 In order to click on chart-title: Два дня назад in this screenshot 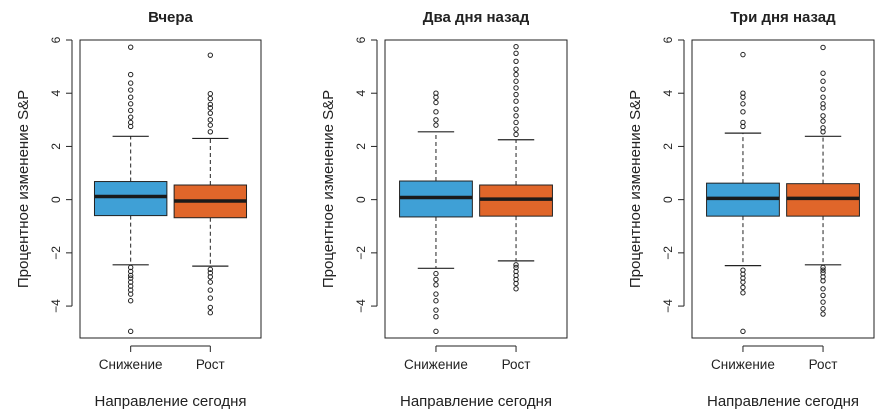, I will do `click(476, 17)`.